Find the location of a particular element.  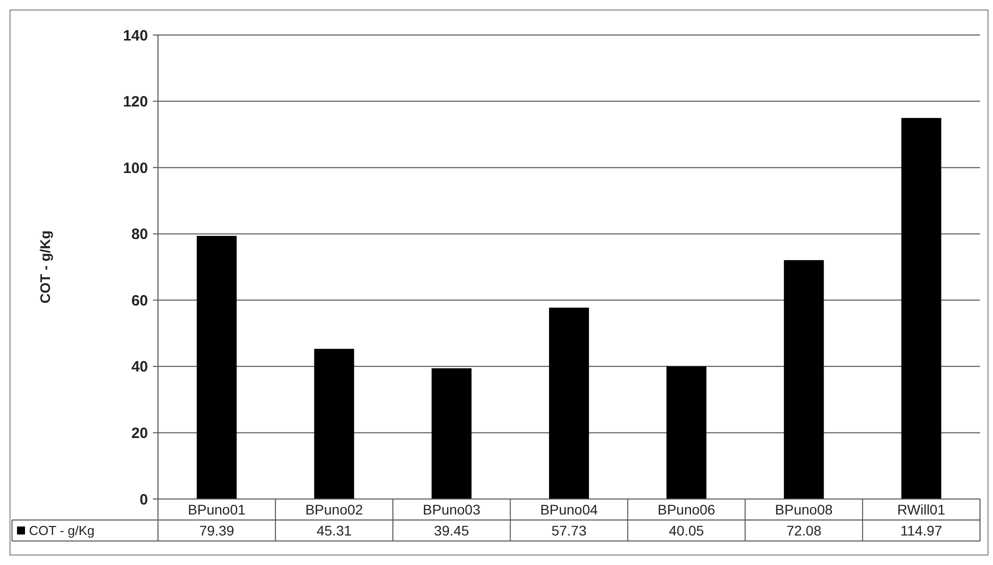

data-label: 39.45 is located at coordinates (452, 530).